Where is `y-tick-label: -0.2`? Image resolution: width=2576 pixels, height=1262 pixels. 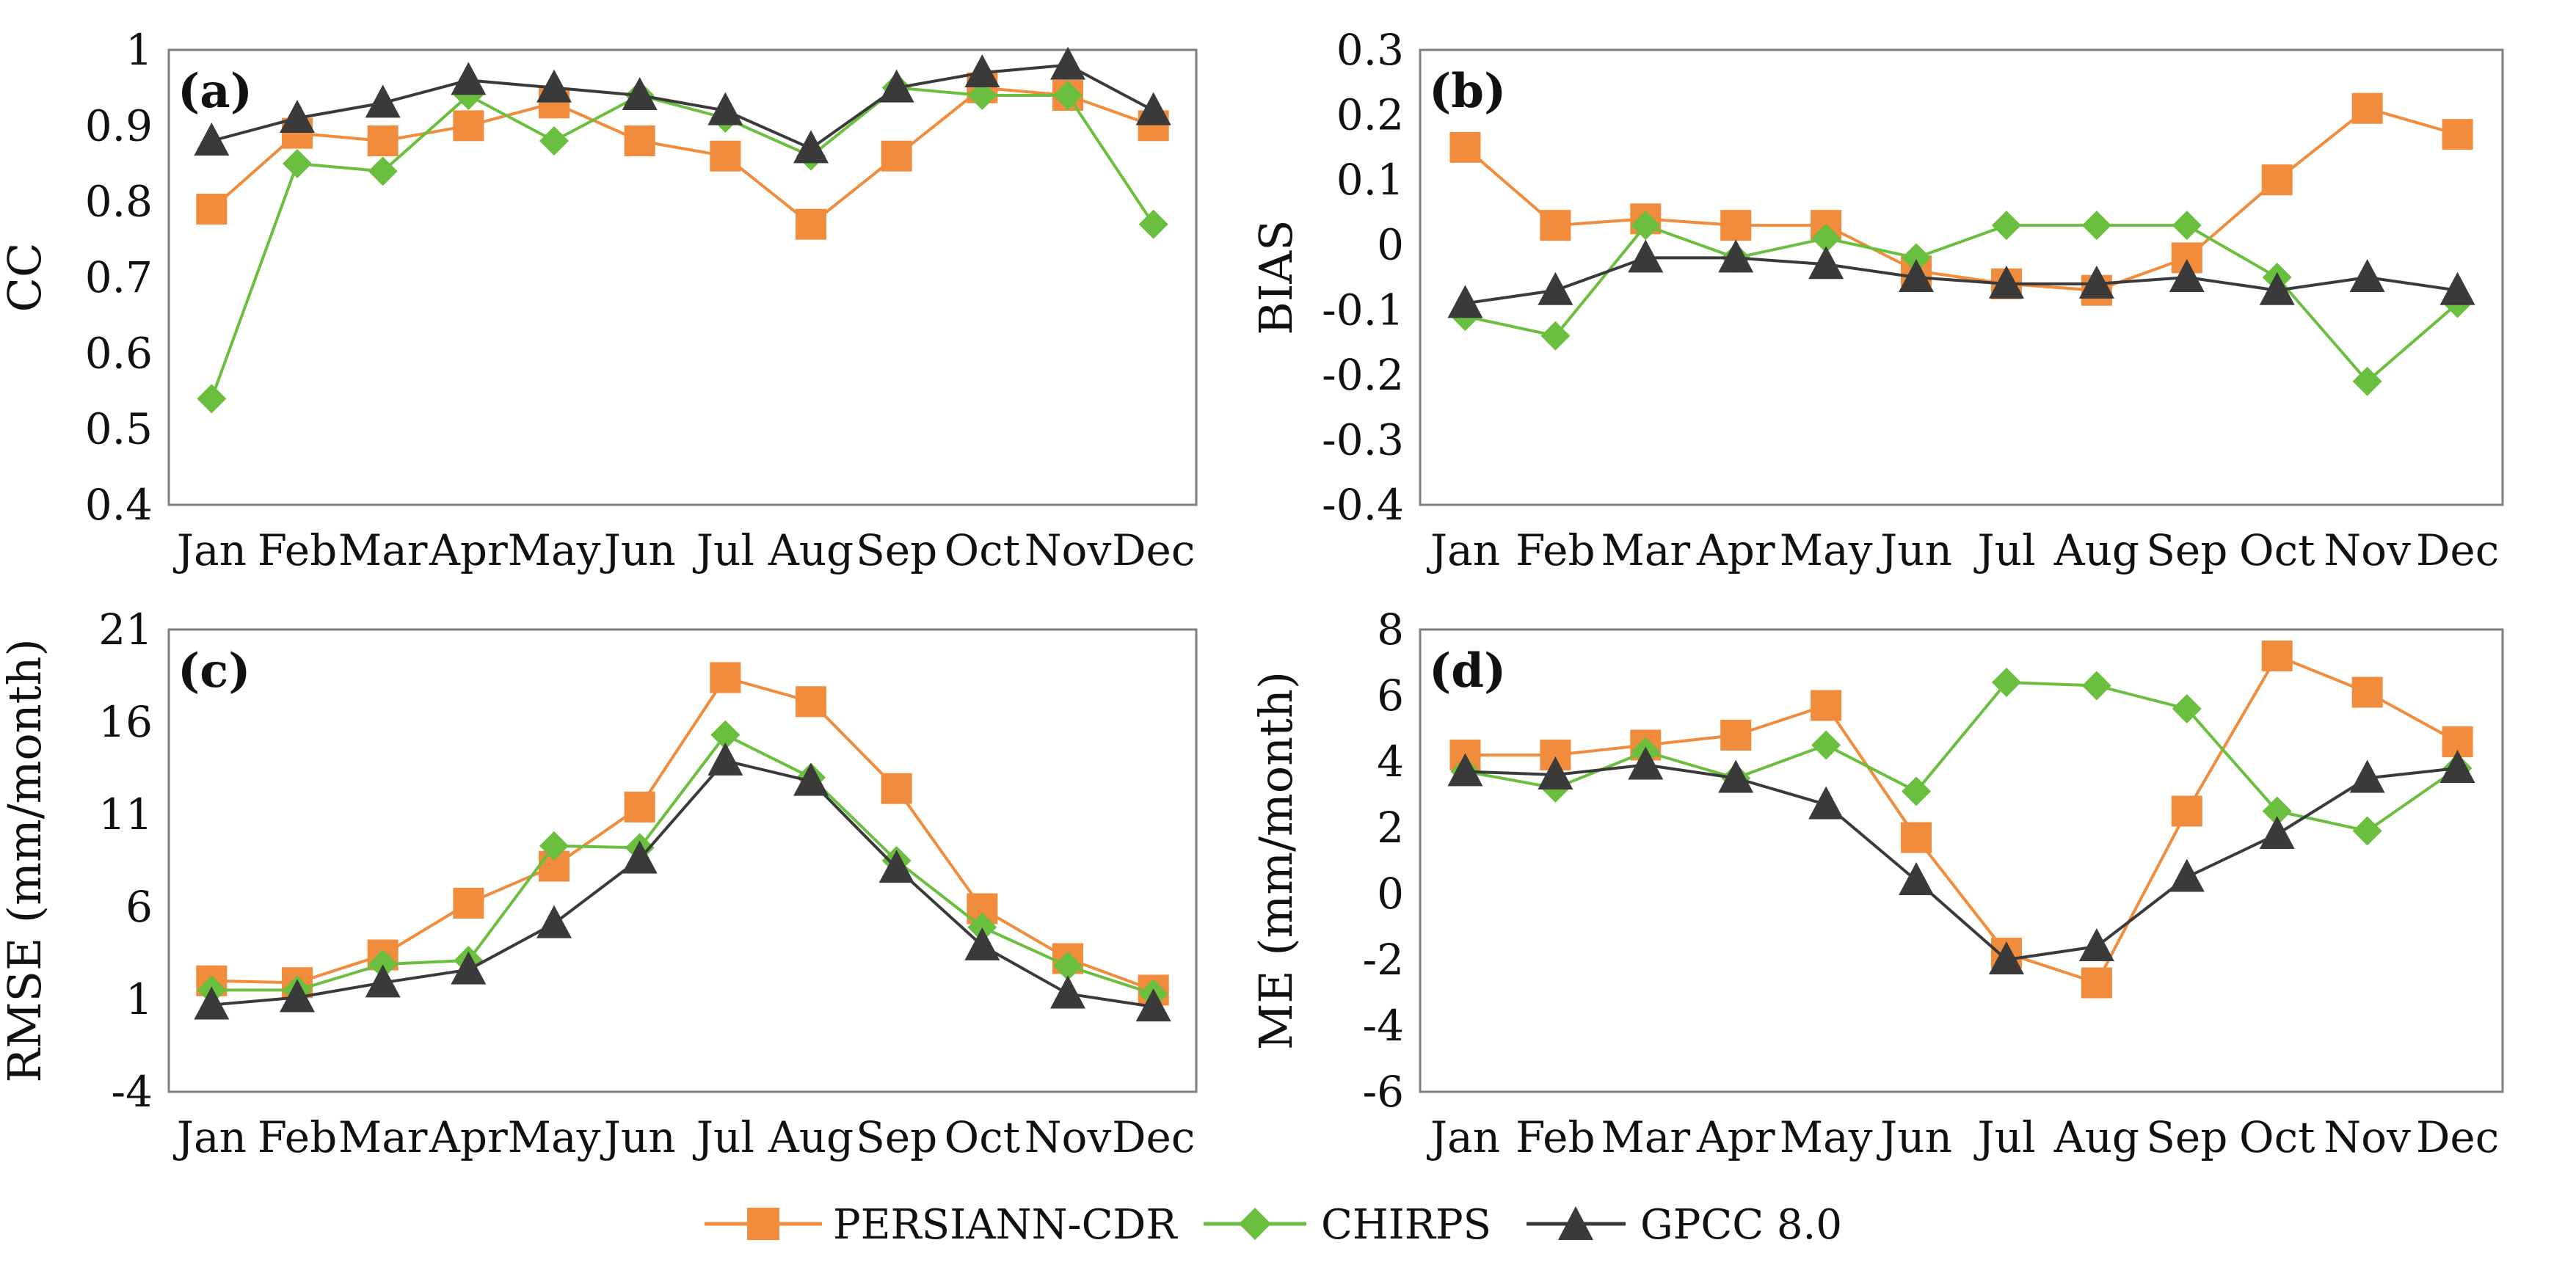 y-tick-label: -0.2 is located at coordinates (1363, 375).